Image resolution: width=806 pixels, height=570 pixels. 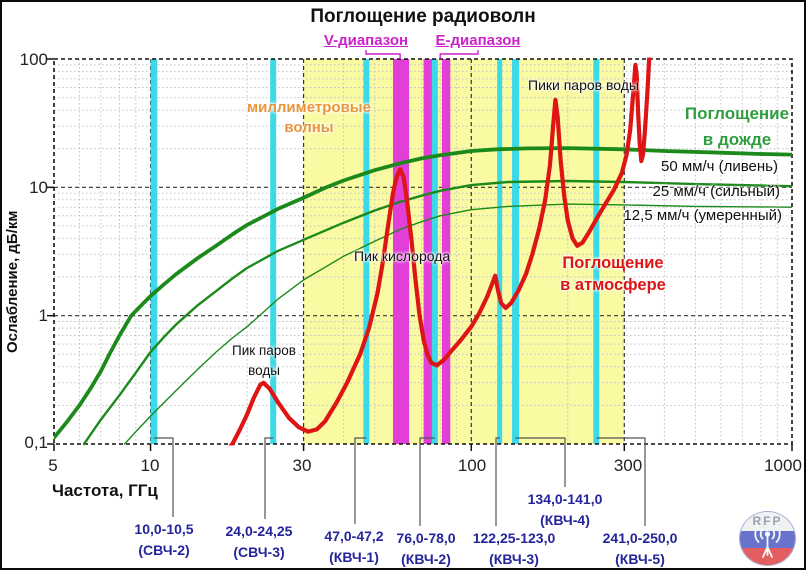 What do you see at coordinates (12, 282) in the screenshot?
I see `y-axis-title: Ослабление, дБ/км` at bounding box center [12, 282].